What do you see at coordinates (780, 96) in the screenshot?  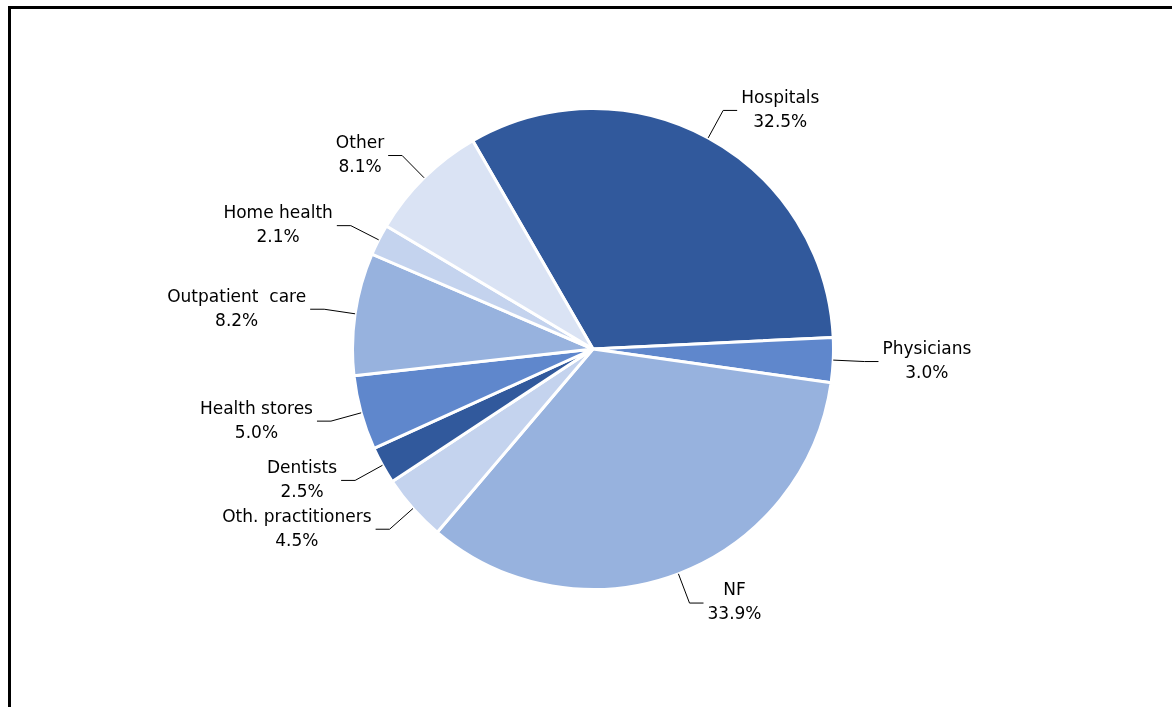 I see `slice-label: Hospitals` at bounding box center [780, 96].